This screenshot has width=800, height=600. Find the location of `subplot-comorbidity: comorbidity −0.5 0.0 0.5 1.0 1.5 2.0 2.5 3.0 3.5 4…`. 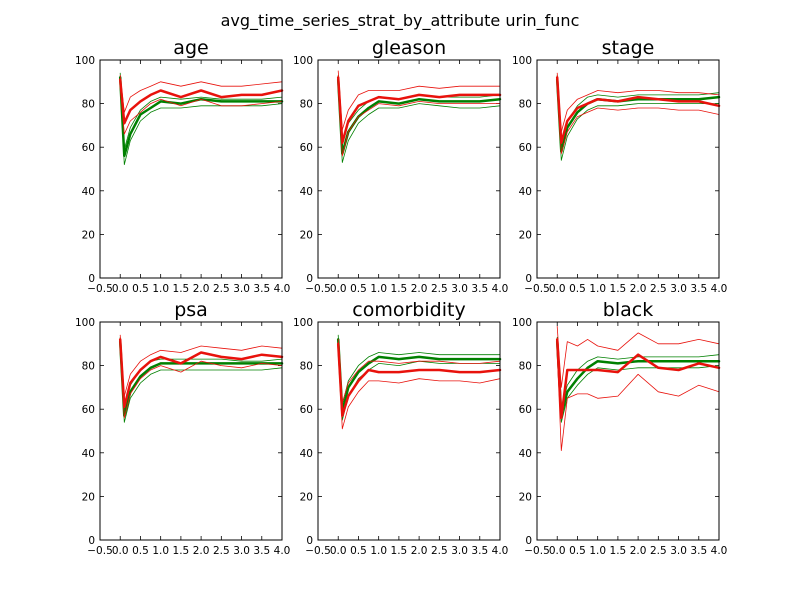

subplot-comorbidity: comorbidity −0.5 0.0 0.5 1.0 1.5 2.0 2.5 3.0 3.5 4… is located at coordinates (400, 428).